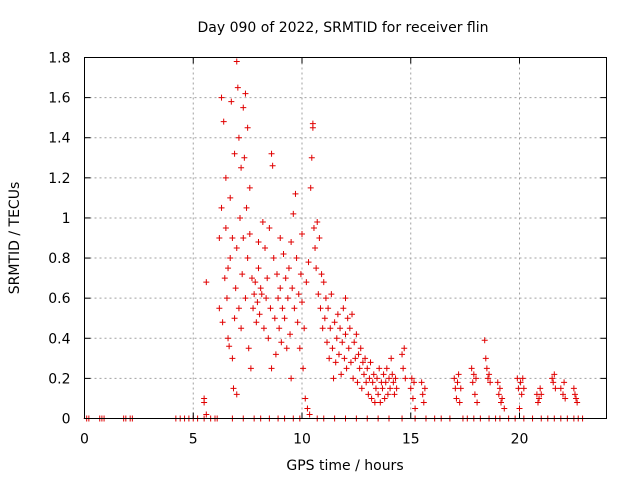  What do you see at coordinates (344, 466) in the screenshot?
I see `x-axis-label: GPS time / hours` at bounding box center [344, 466].